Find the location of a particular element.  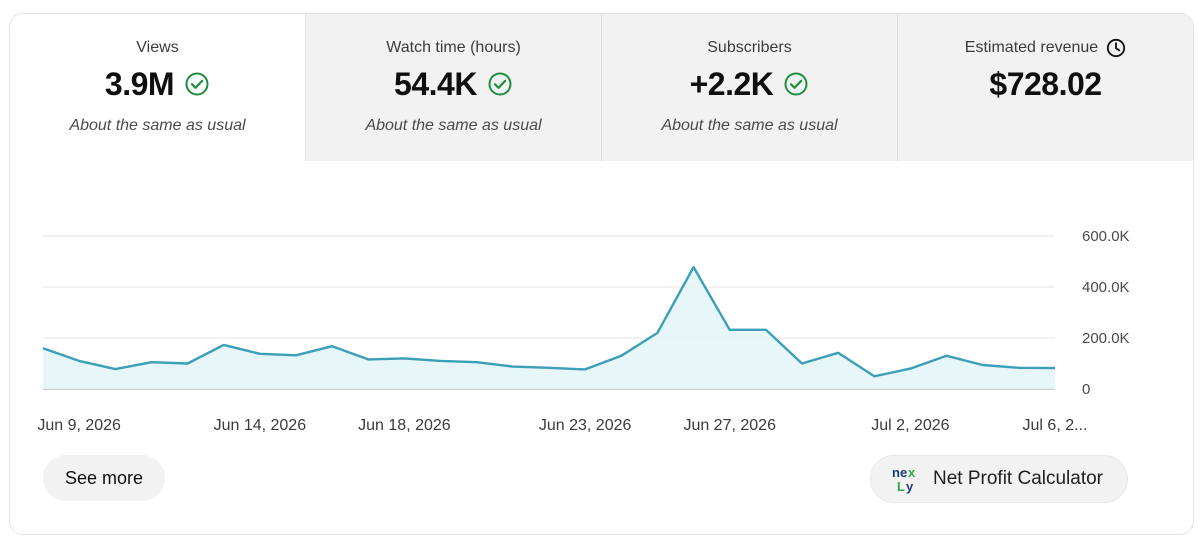

see-more-button: See more is located at coordinates (104, 478).